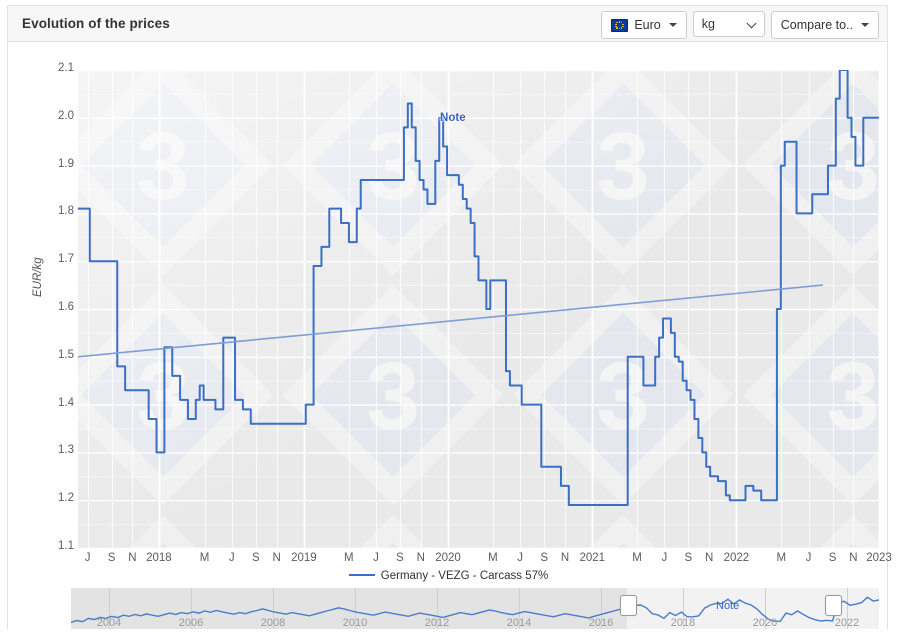 This screenshot has width=897, height=632. I want to click on y-axis-tick: 1.5, so click(66, 354).